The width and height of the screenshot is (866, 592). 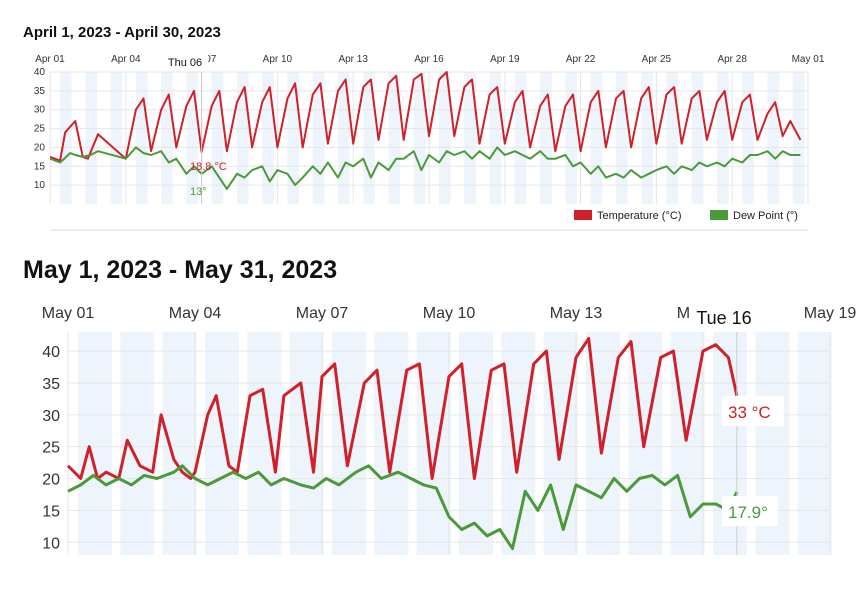 I want to click on legend-temp-label: Temperature (°C), so click(x=639, y=216).